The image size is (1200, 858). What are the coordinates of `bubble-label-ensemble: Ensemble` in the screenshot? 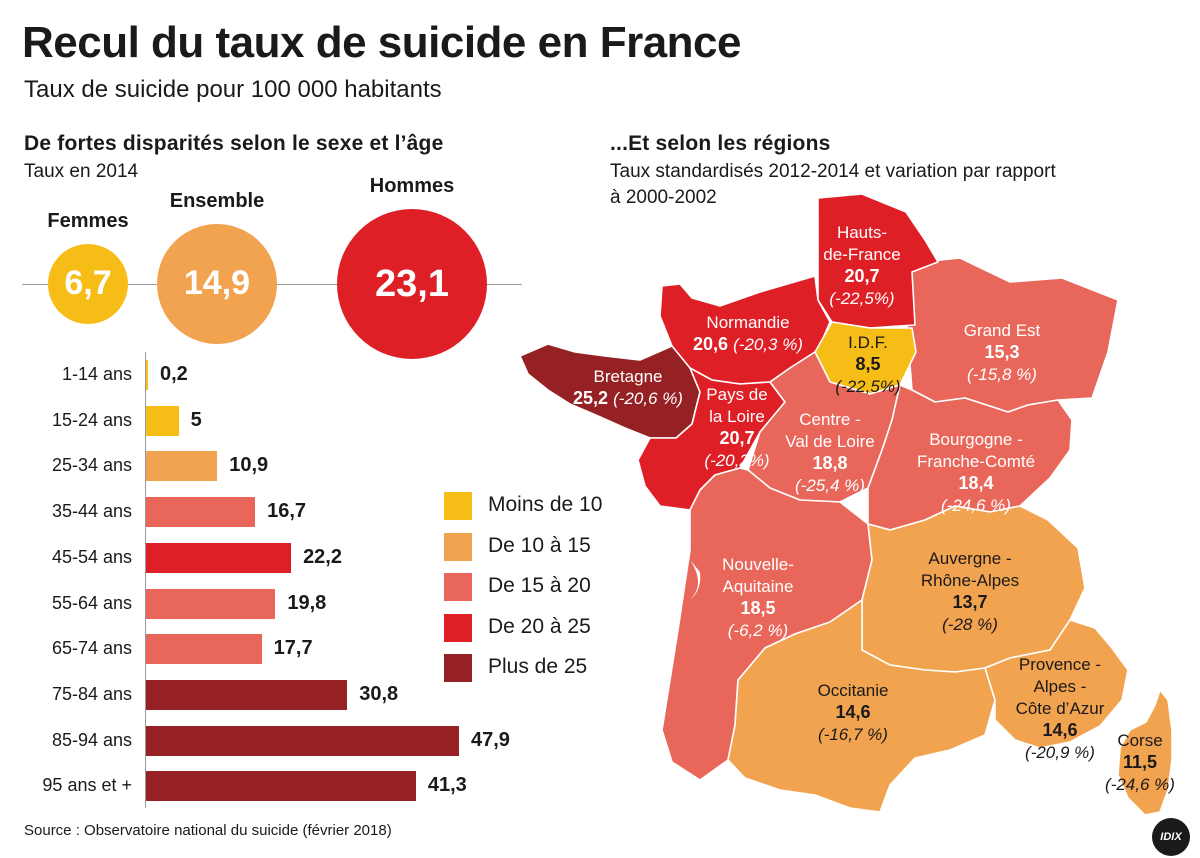 It's located at (217, 200).